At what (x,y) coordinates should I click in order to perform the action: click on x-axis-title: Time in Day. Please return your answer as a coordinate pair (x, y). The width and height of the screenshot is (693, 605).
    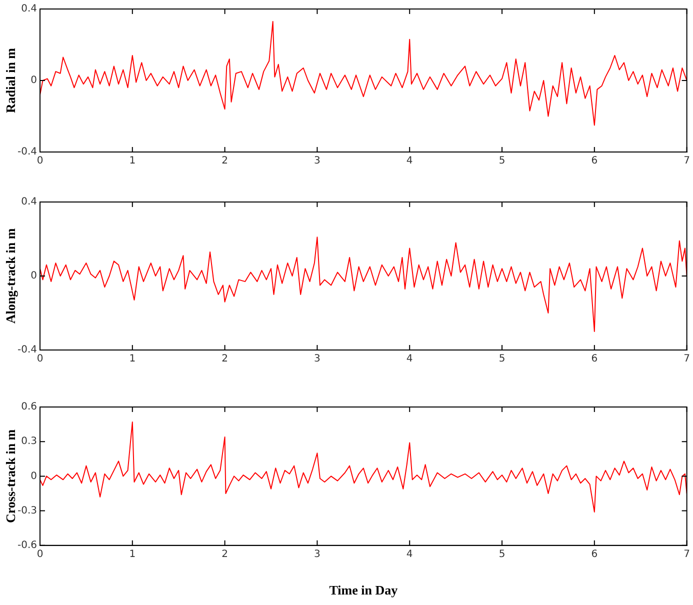
    Looking at the image, I should click on (363, 590).